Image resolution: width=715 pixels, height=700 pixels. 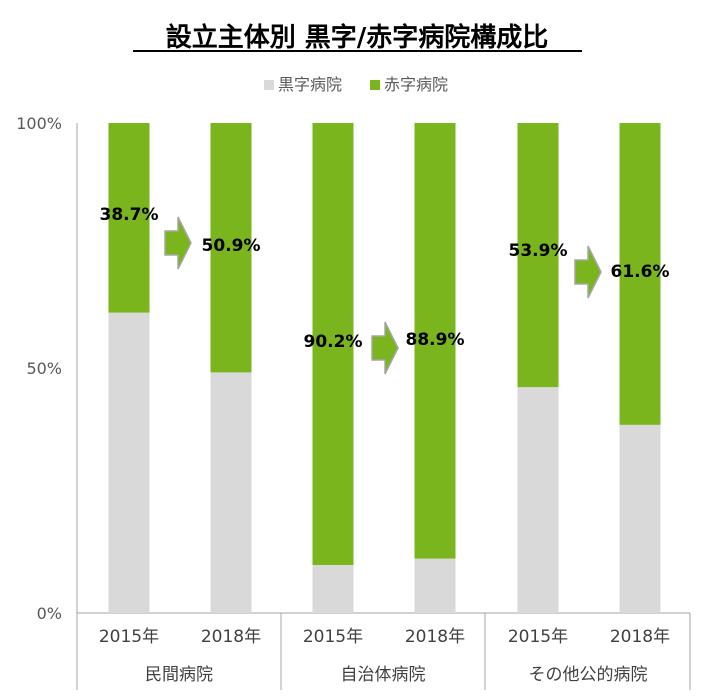 I want to click on legend-label-red: 赤字病院, so click(x=416, y=84).